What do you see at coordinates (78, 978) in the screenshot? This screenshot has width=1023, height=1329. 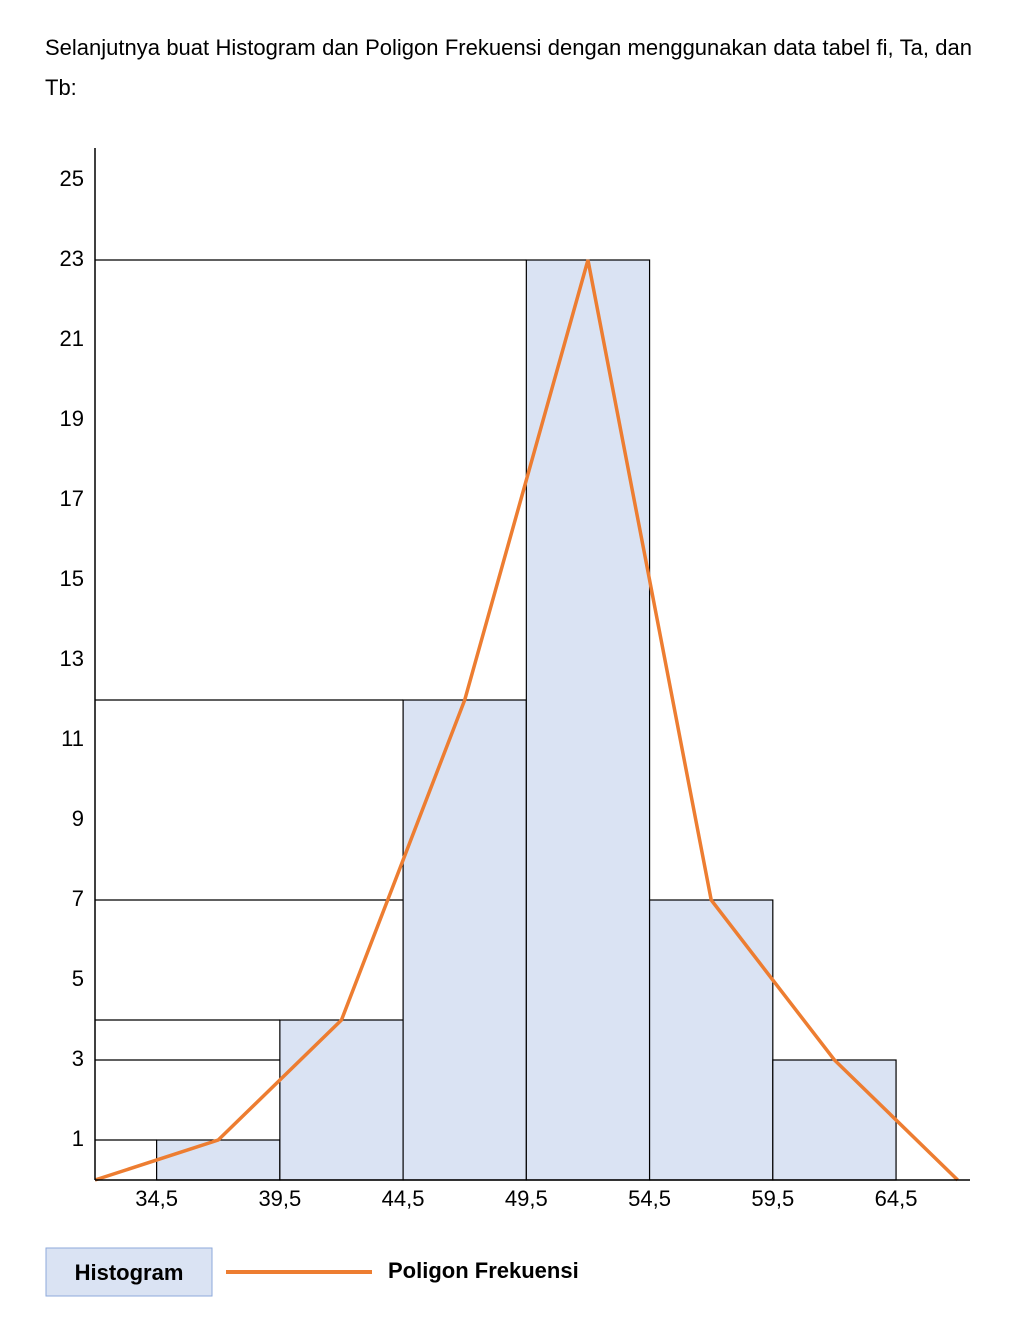 I see `y-tick-label: 5` at bounding box center [78, 978].